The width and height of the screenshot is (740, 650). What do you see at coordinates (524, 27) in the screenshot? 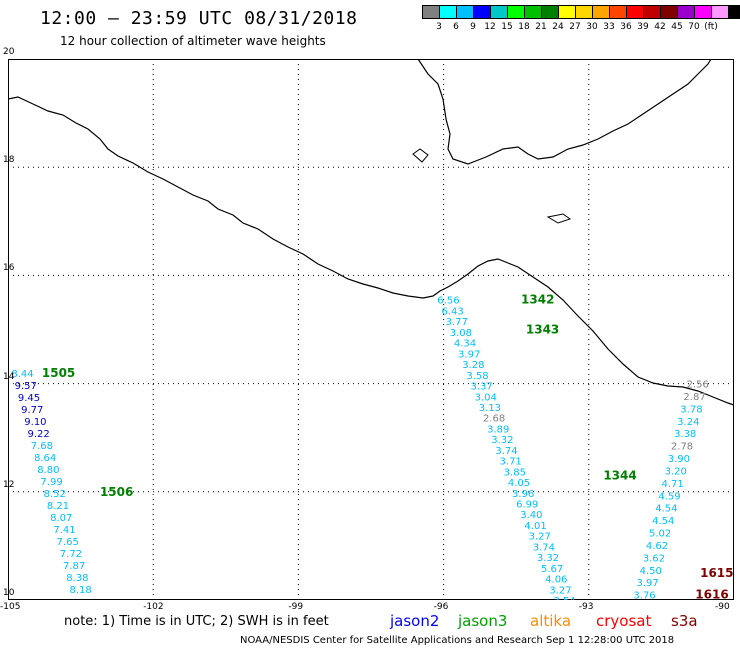
I see `colorbar-label: 18` at bounding box center [524, 27].